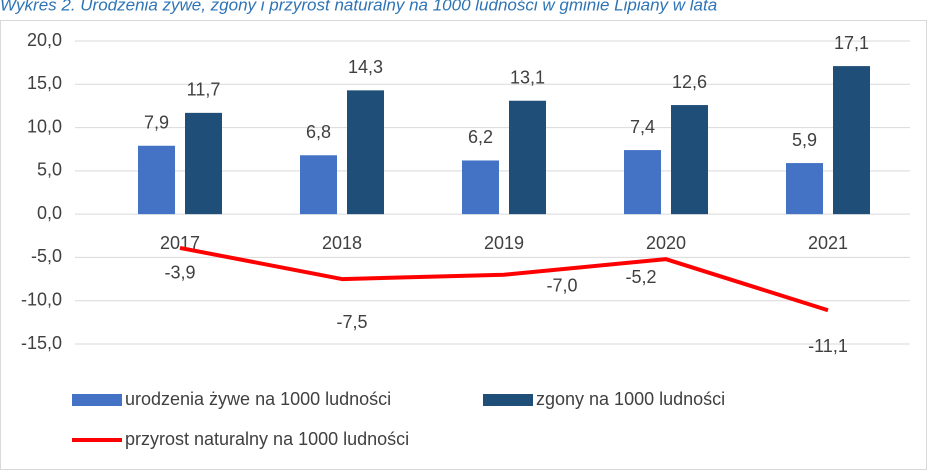  I want to click on data-label: -7,5, so click(351, 322).